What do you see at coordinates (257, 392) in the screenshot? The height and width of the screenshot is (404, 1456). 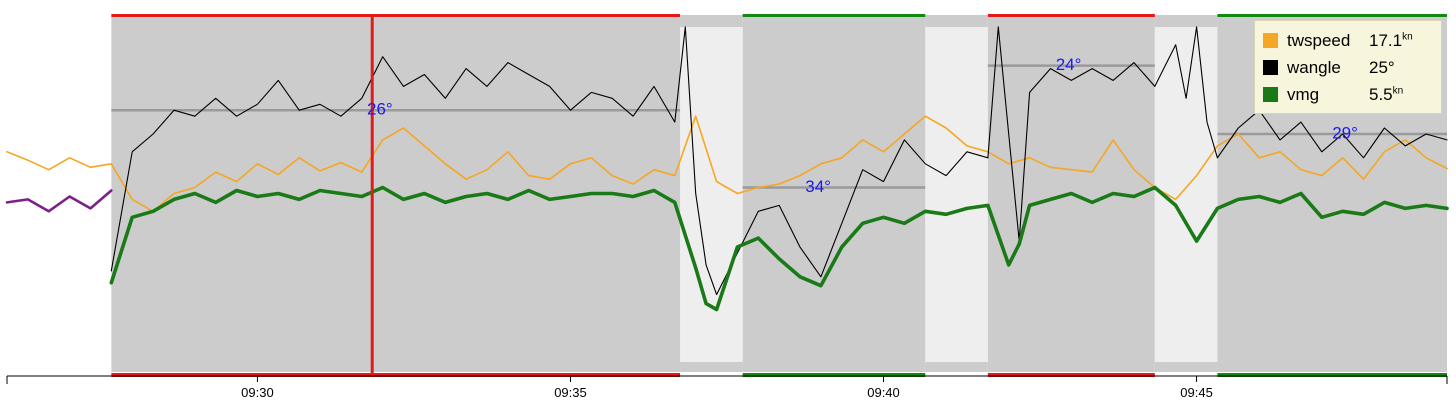 I see `x-tick-label-1: 09:30` at bounding box center [257, 392].